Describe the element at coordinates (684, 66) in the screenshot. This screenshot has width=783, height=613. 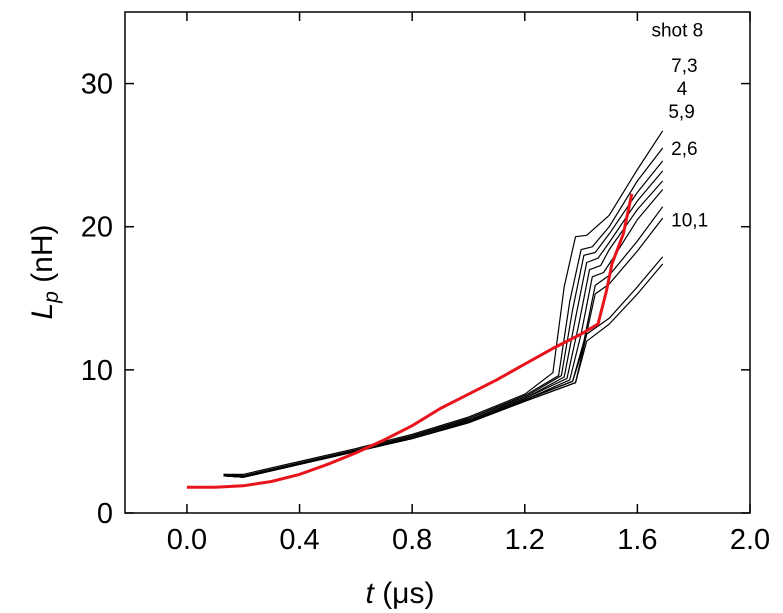
I see `curve-annotation: 7,3` at that location.